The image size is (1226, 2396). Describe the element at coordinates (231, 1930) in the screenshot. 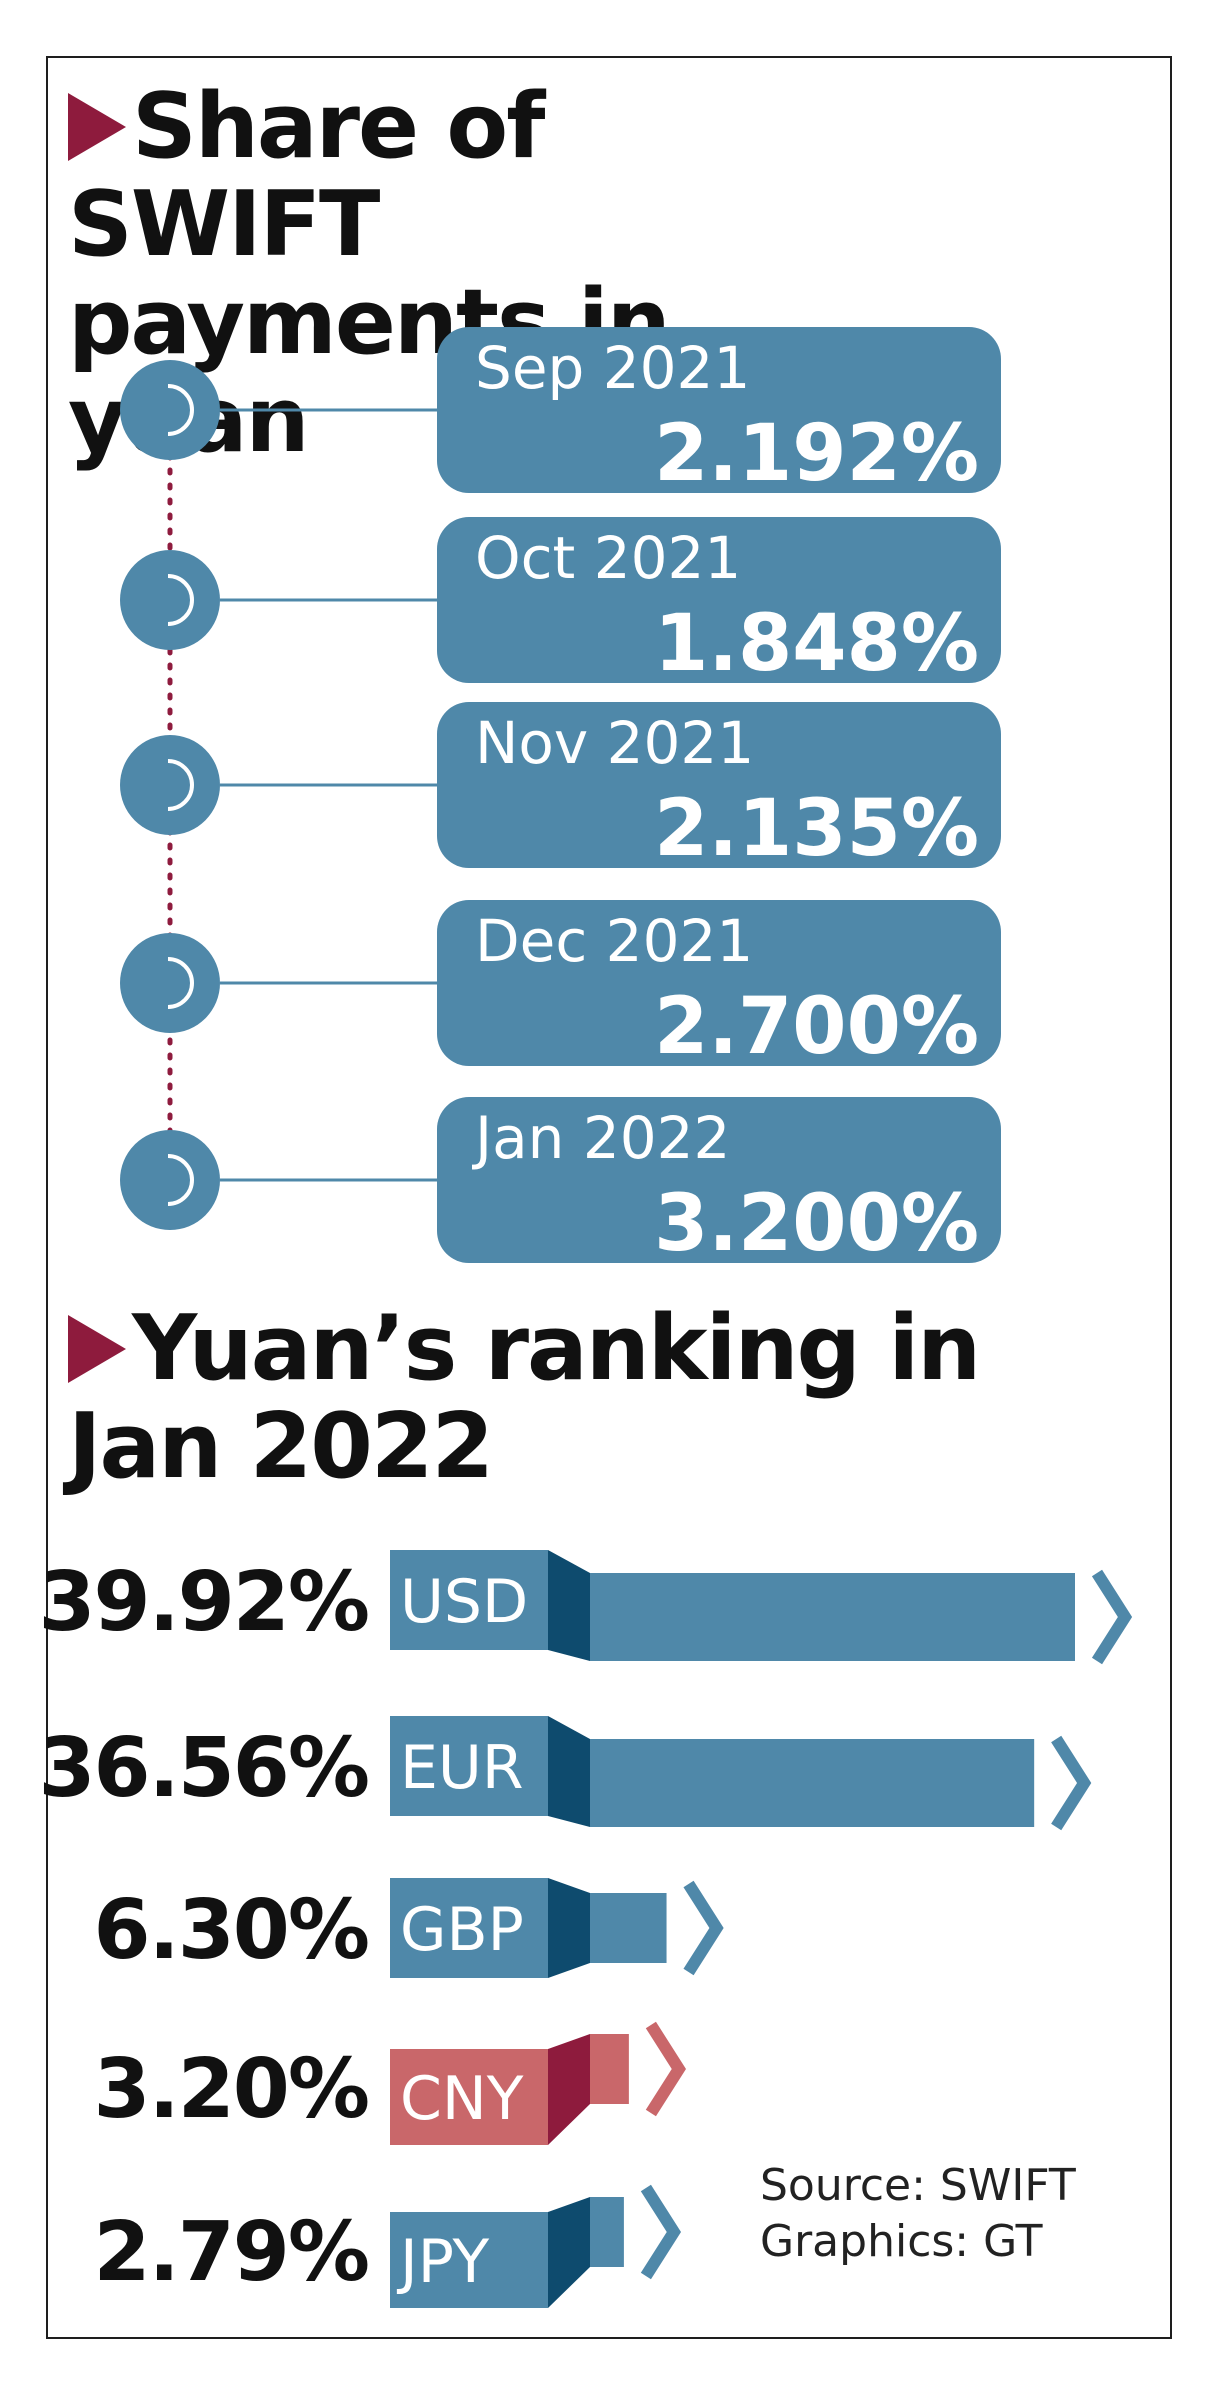

I see `percent-label: 6.30%` at that location.